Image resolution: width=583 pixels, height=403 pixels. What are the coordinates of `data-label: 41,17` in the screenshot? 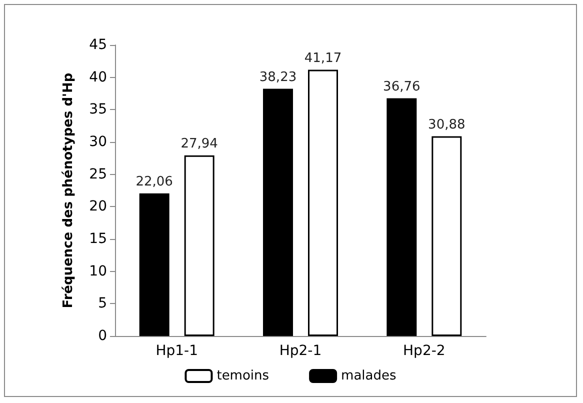 It's located at (323, 58).